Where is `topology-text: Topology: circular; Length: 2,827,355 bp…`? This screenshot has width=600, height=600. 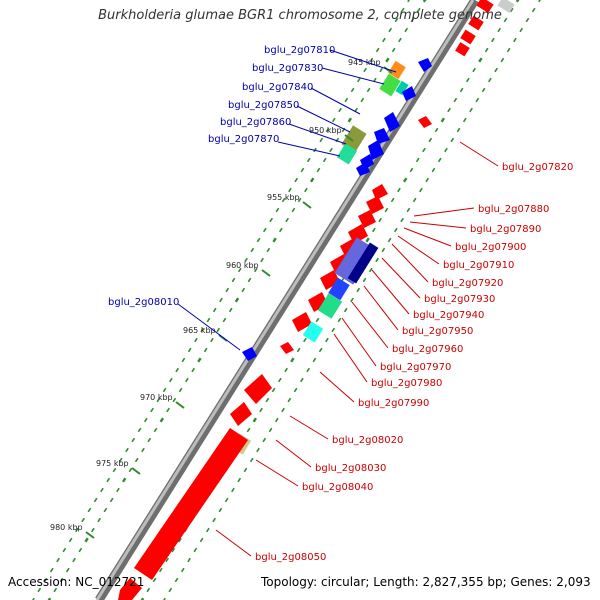
topology-text: Topology: circular; Length: 2,827,355 bp… is located at coordinates (426, 582).